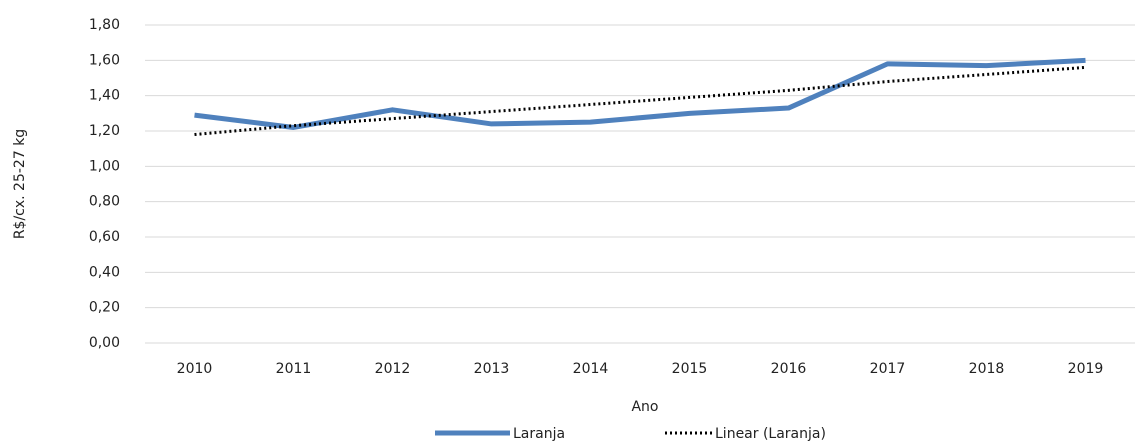 Image resolution: width=1142 pixels, height=445 pixels. Describe the element at coordinates (20, 184) in the screenshot. I see `y-axis-label: R$/cx. 25-27 kg` at that location.